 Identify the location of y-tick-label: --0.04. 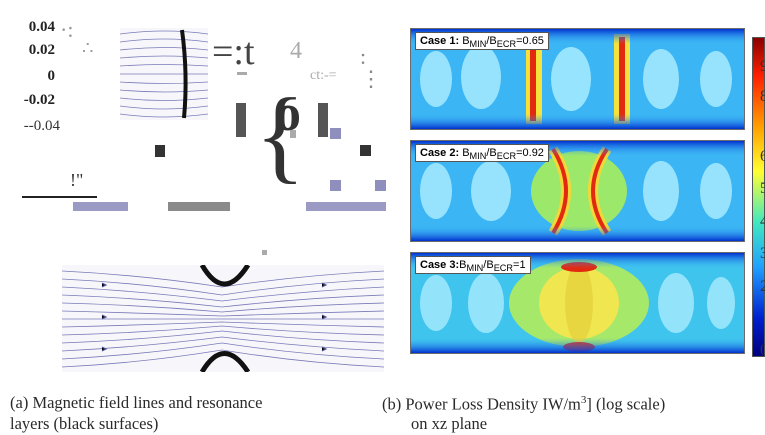
(41, 126).